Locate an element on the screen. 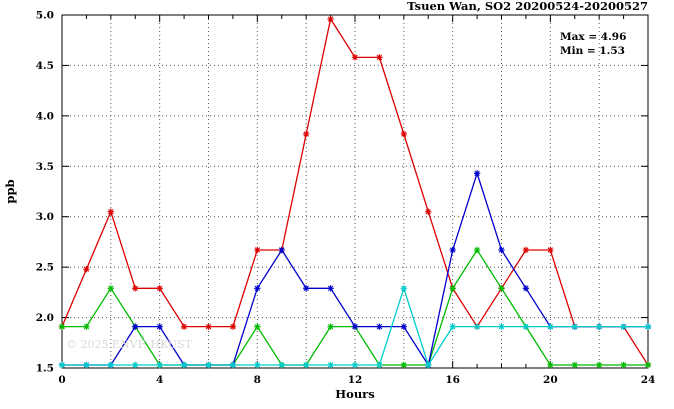 This screenshot has width=674, height=409. chart-title: Tsuen Wan, SO2 20200524-20200527 is located at coordinates (527, 6).